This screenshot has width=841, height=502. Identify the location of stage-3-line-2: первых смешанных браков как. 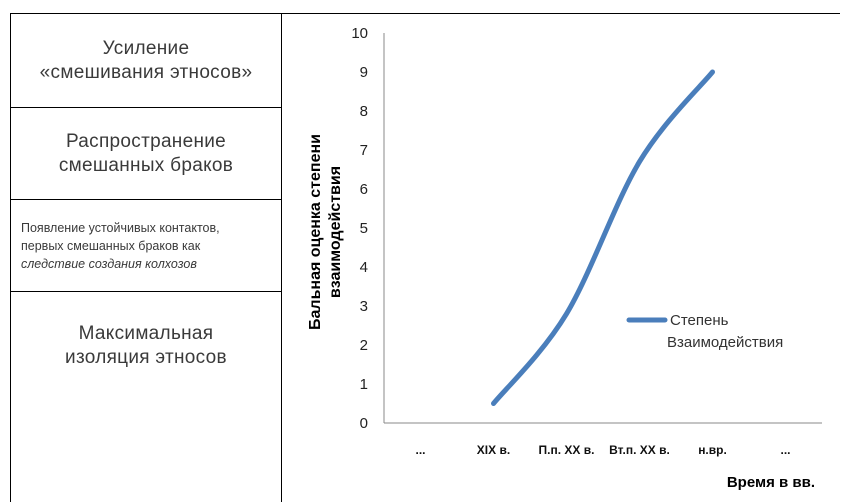
(111, 245).